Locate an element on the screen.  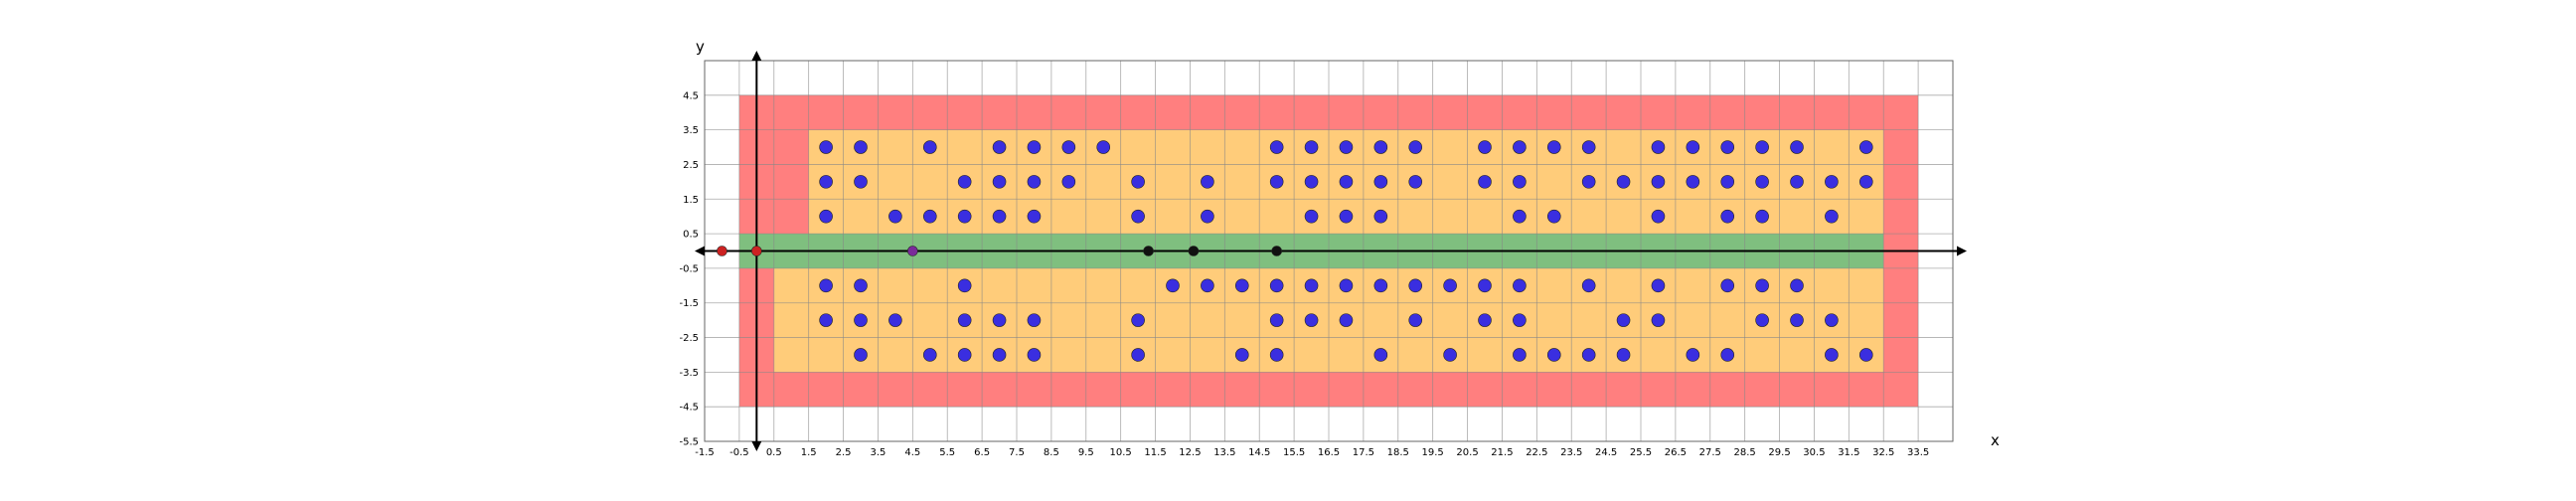
x-tick-label: 23.5 is located at coordinates (1571, 452).